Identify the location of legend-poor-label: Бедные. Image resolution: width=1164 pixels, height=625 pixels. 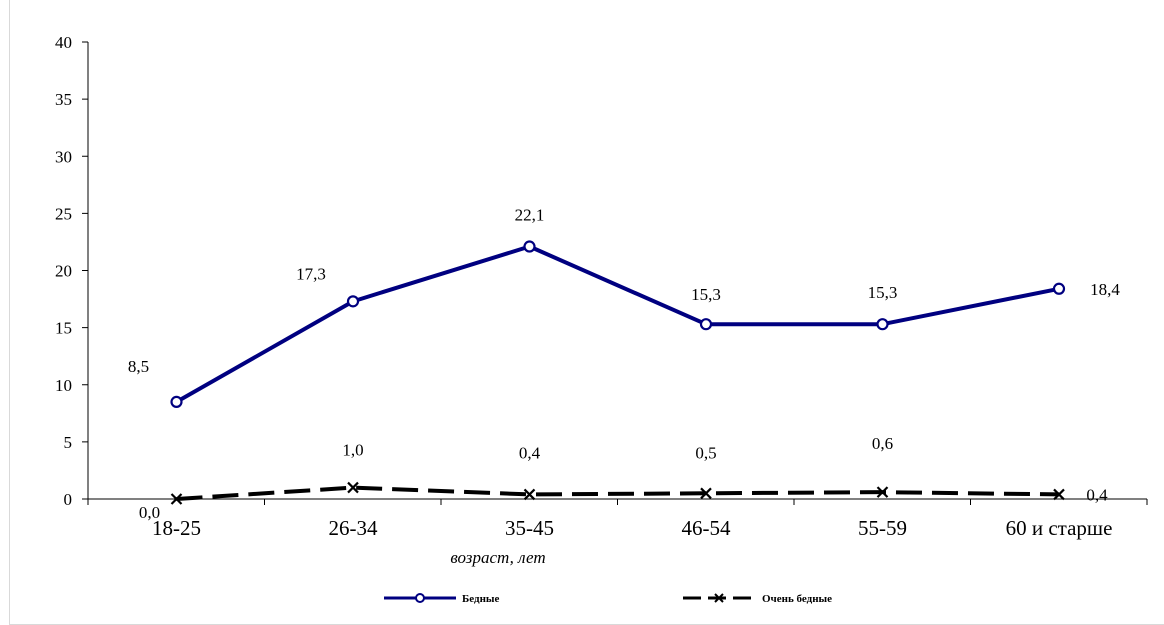
(481, 599).